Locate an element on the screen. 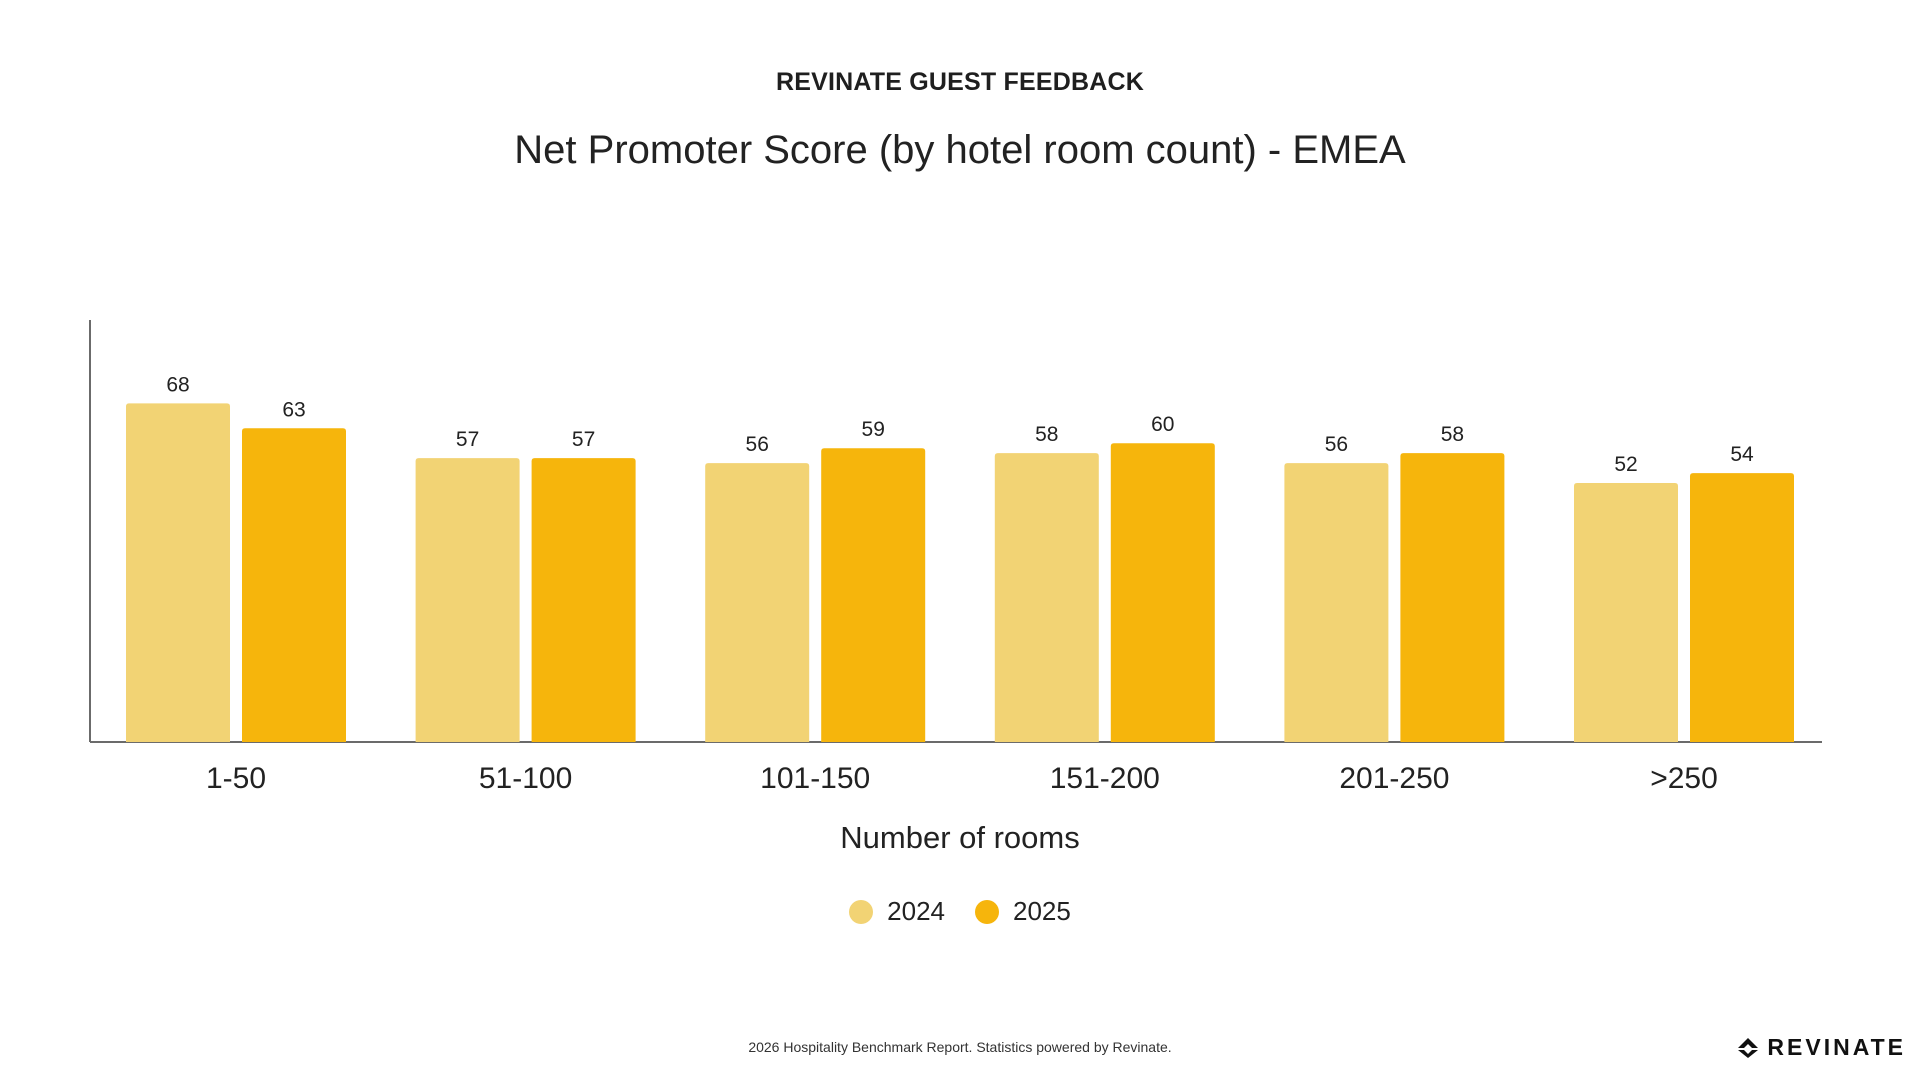  data-labels-layer: 68 63 57 57 56 59 58 60 56 58 52 54 is located at coordinates (960, 424).